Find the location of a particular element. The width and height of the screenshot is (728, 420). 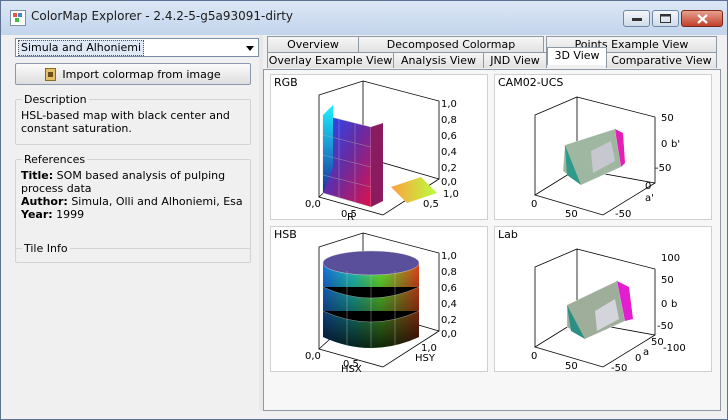

ref-author-label: Author: is located at coordinates (44, 201).